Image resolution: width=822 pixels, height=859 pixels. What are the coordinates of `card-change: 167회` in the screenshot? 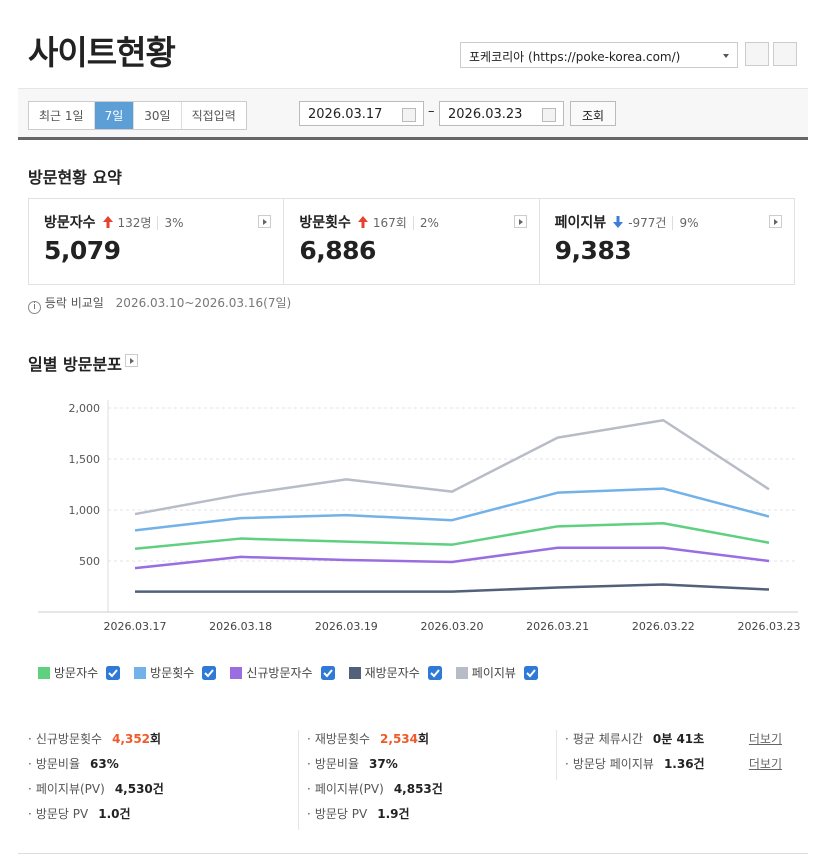 It's located at (389, 223).